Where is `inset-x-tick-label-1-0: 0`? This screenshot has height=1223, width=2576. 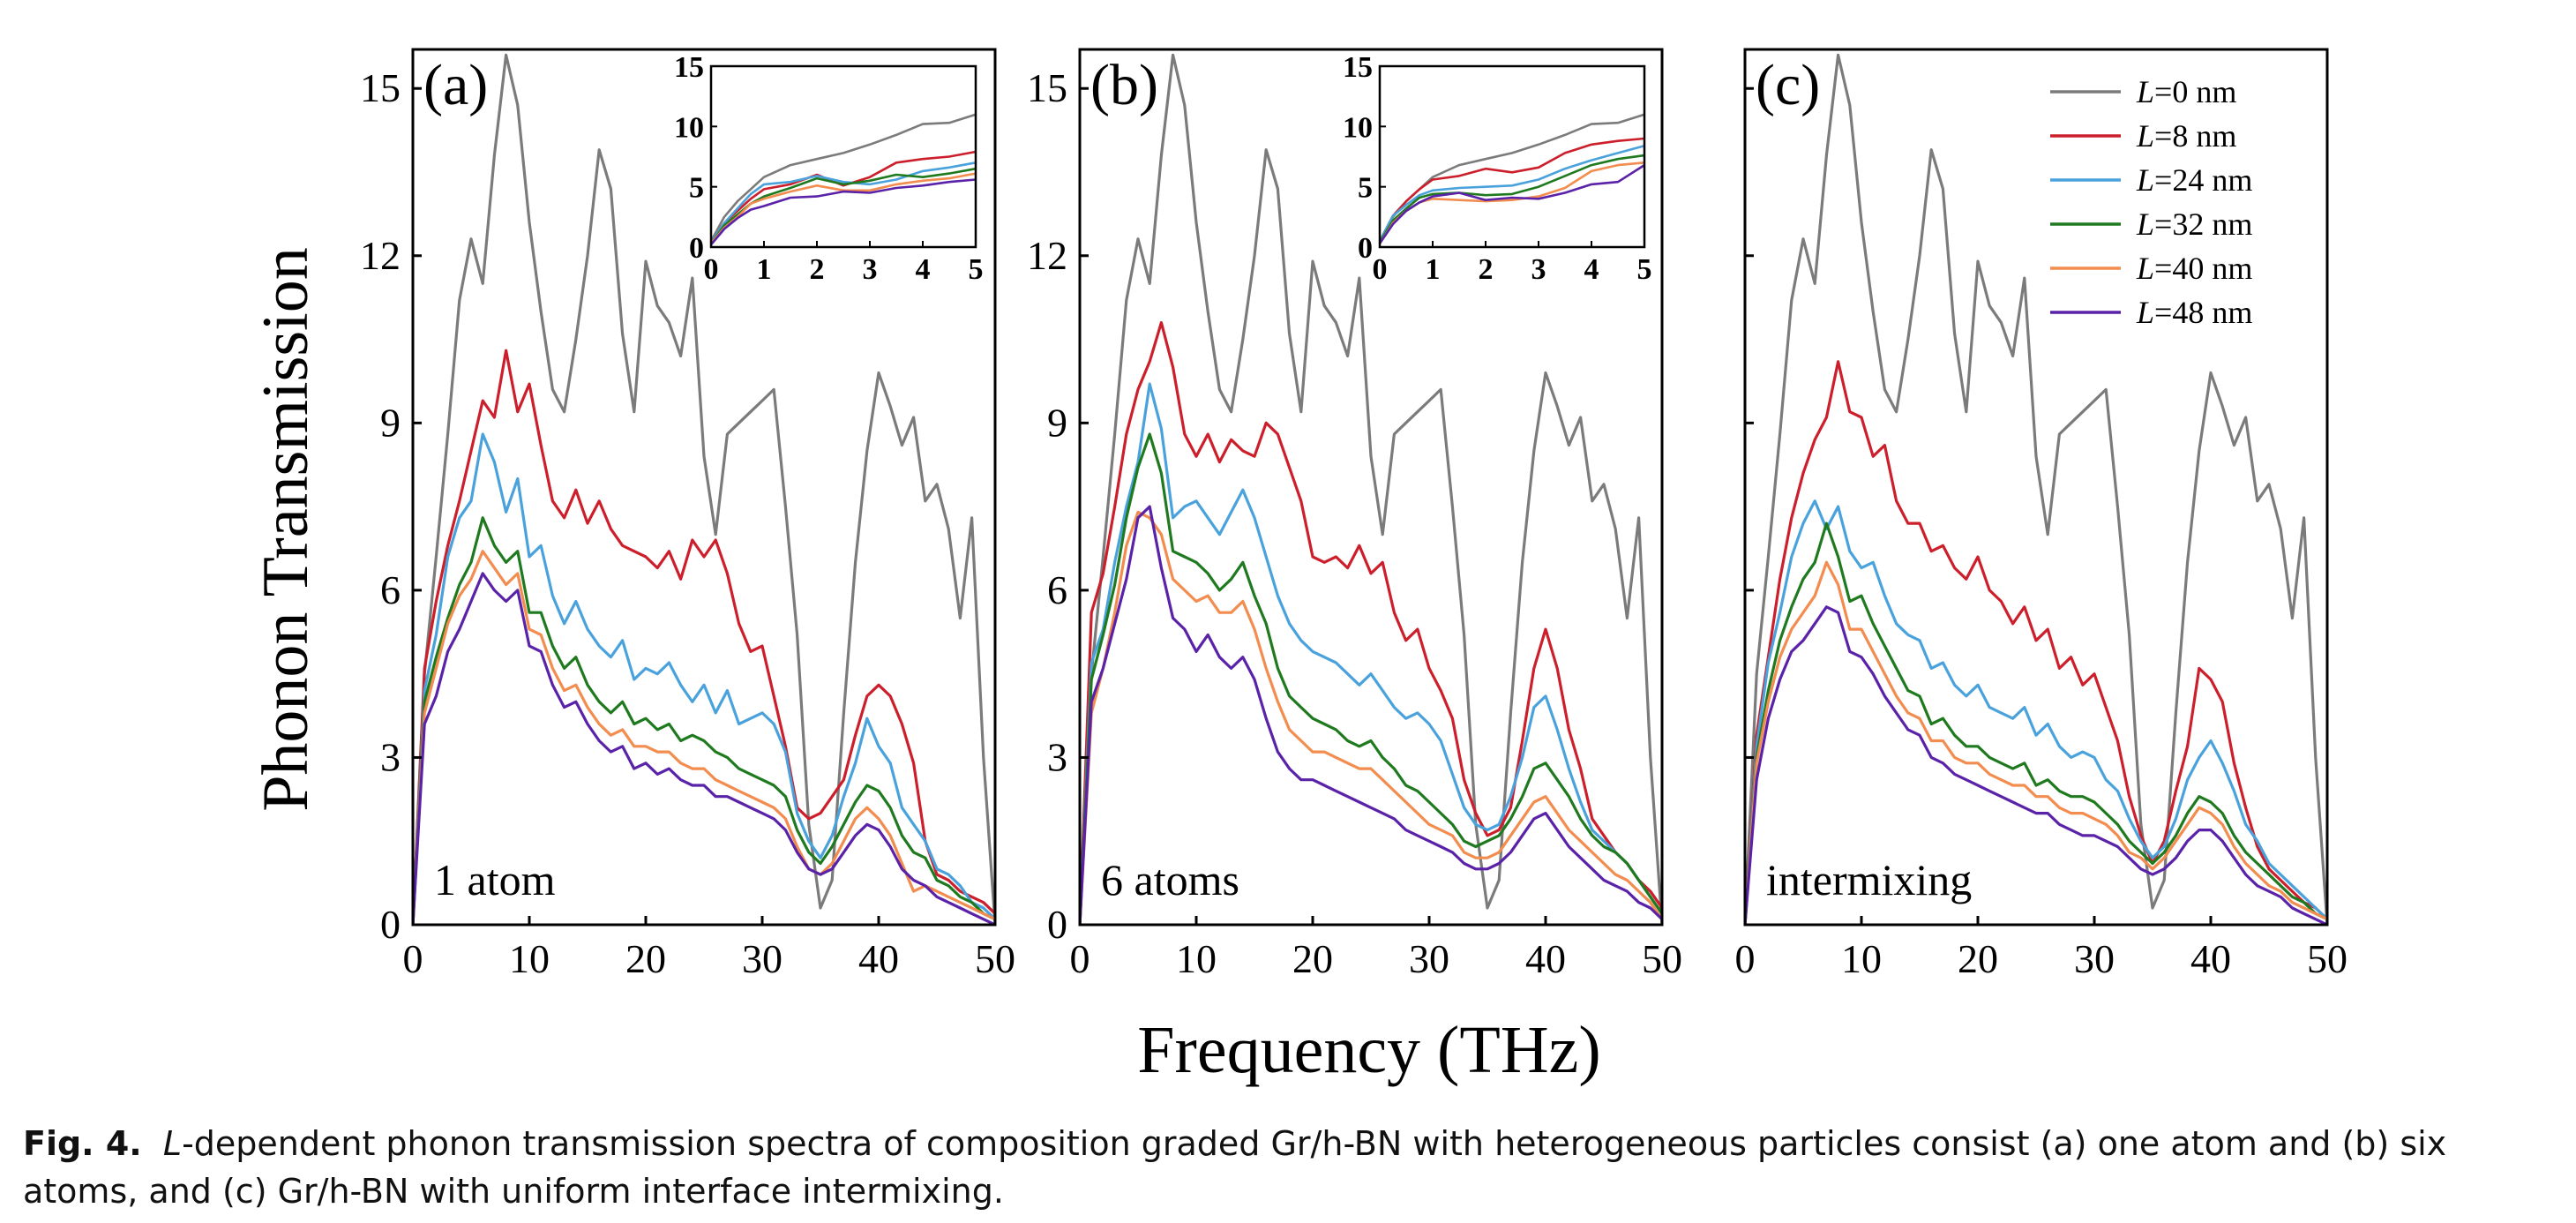 inset-x-tick-label-1-0: 0 is located at coordinates (1381, 269).